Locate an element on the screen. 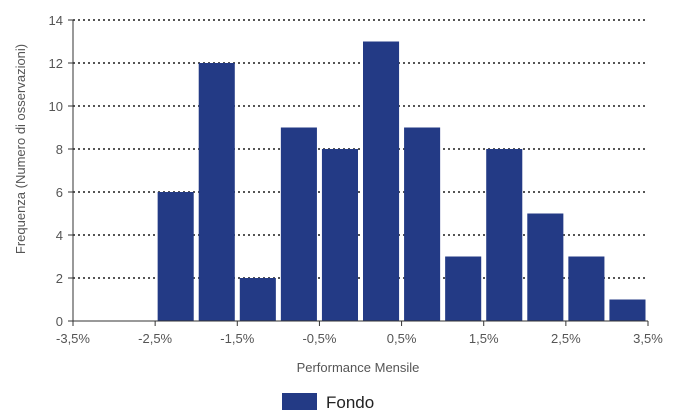 This screenshot has width=677, height=416. x-tick-label-3: -0,5% is located at coordinates (319, 338).